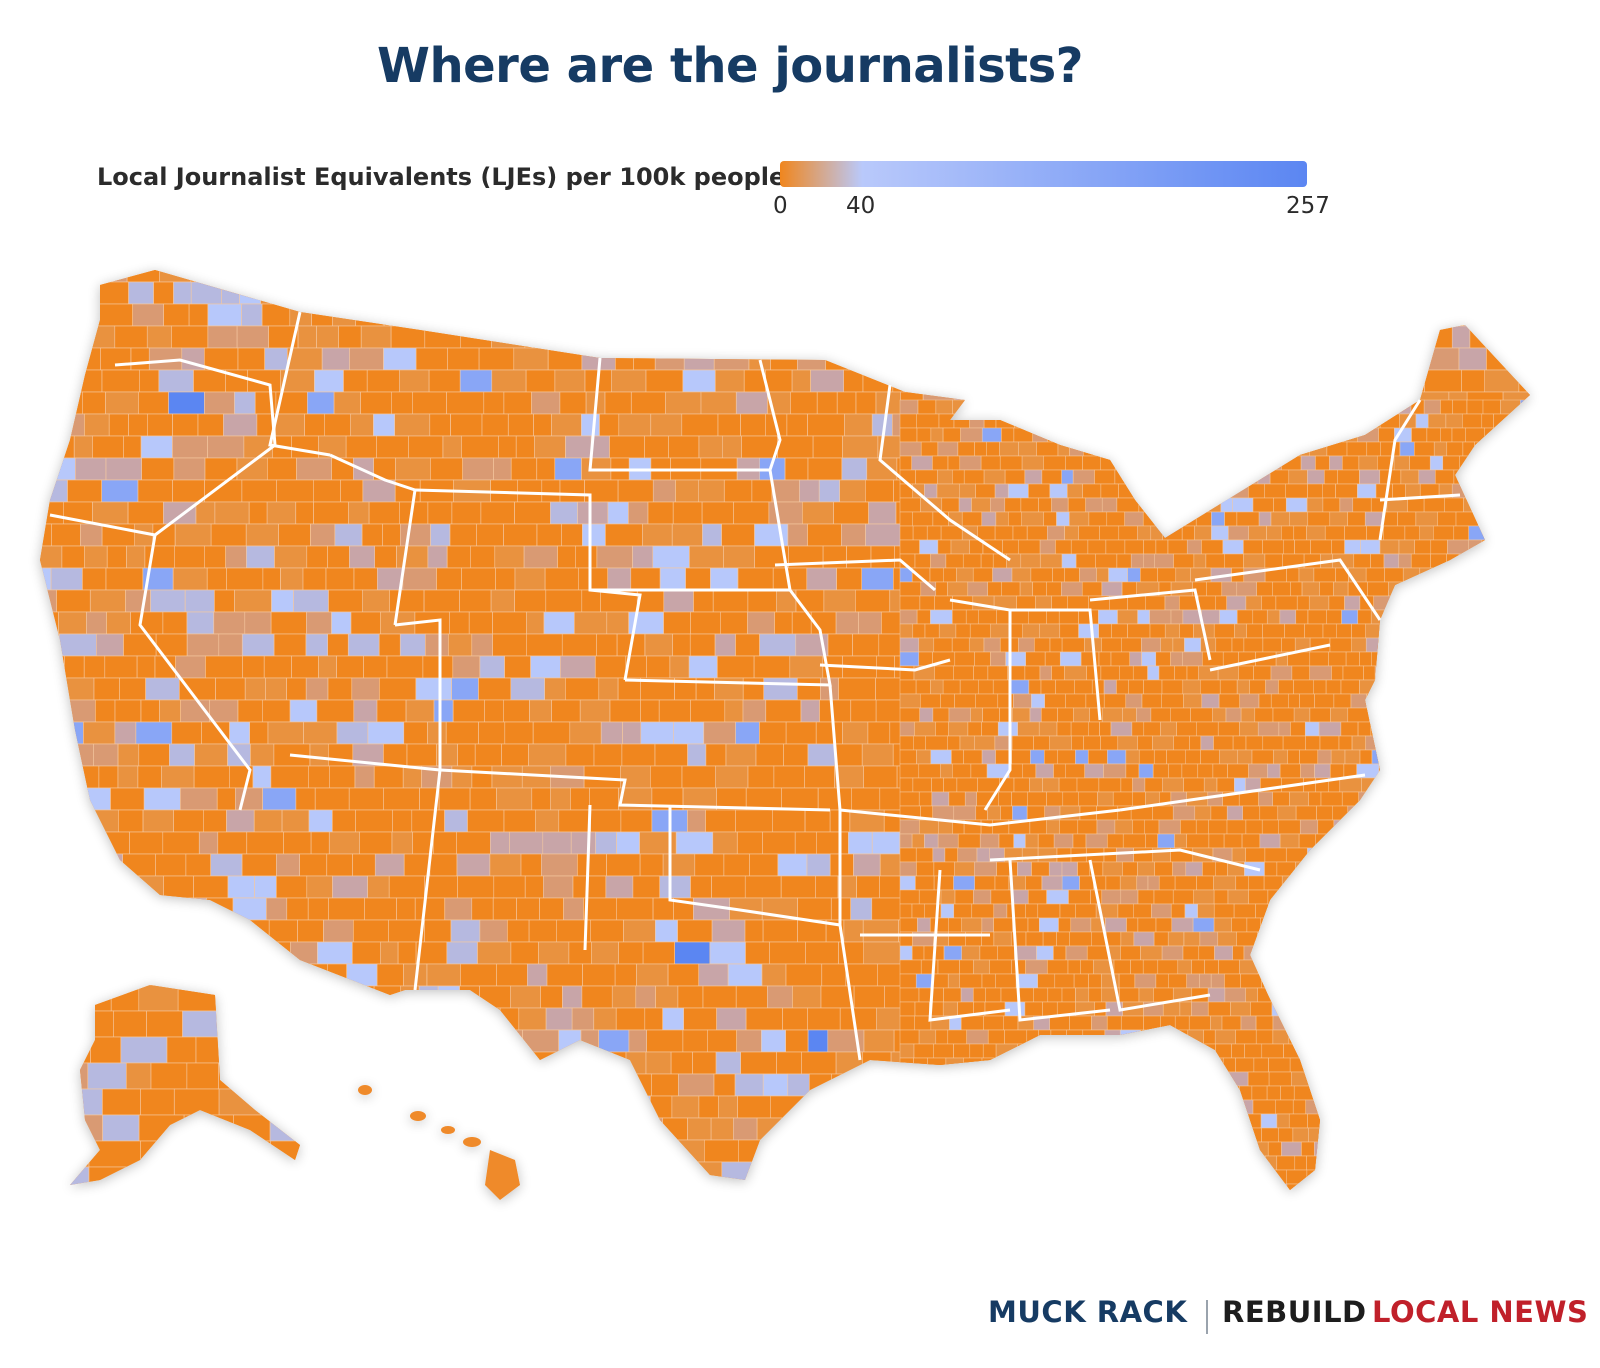  What do you see at coordinates (1088, 1312) in the screenshot?
I see `muck-rack-logo: MUCK RACK` at bounding box center [1088, 1312].